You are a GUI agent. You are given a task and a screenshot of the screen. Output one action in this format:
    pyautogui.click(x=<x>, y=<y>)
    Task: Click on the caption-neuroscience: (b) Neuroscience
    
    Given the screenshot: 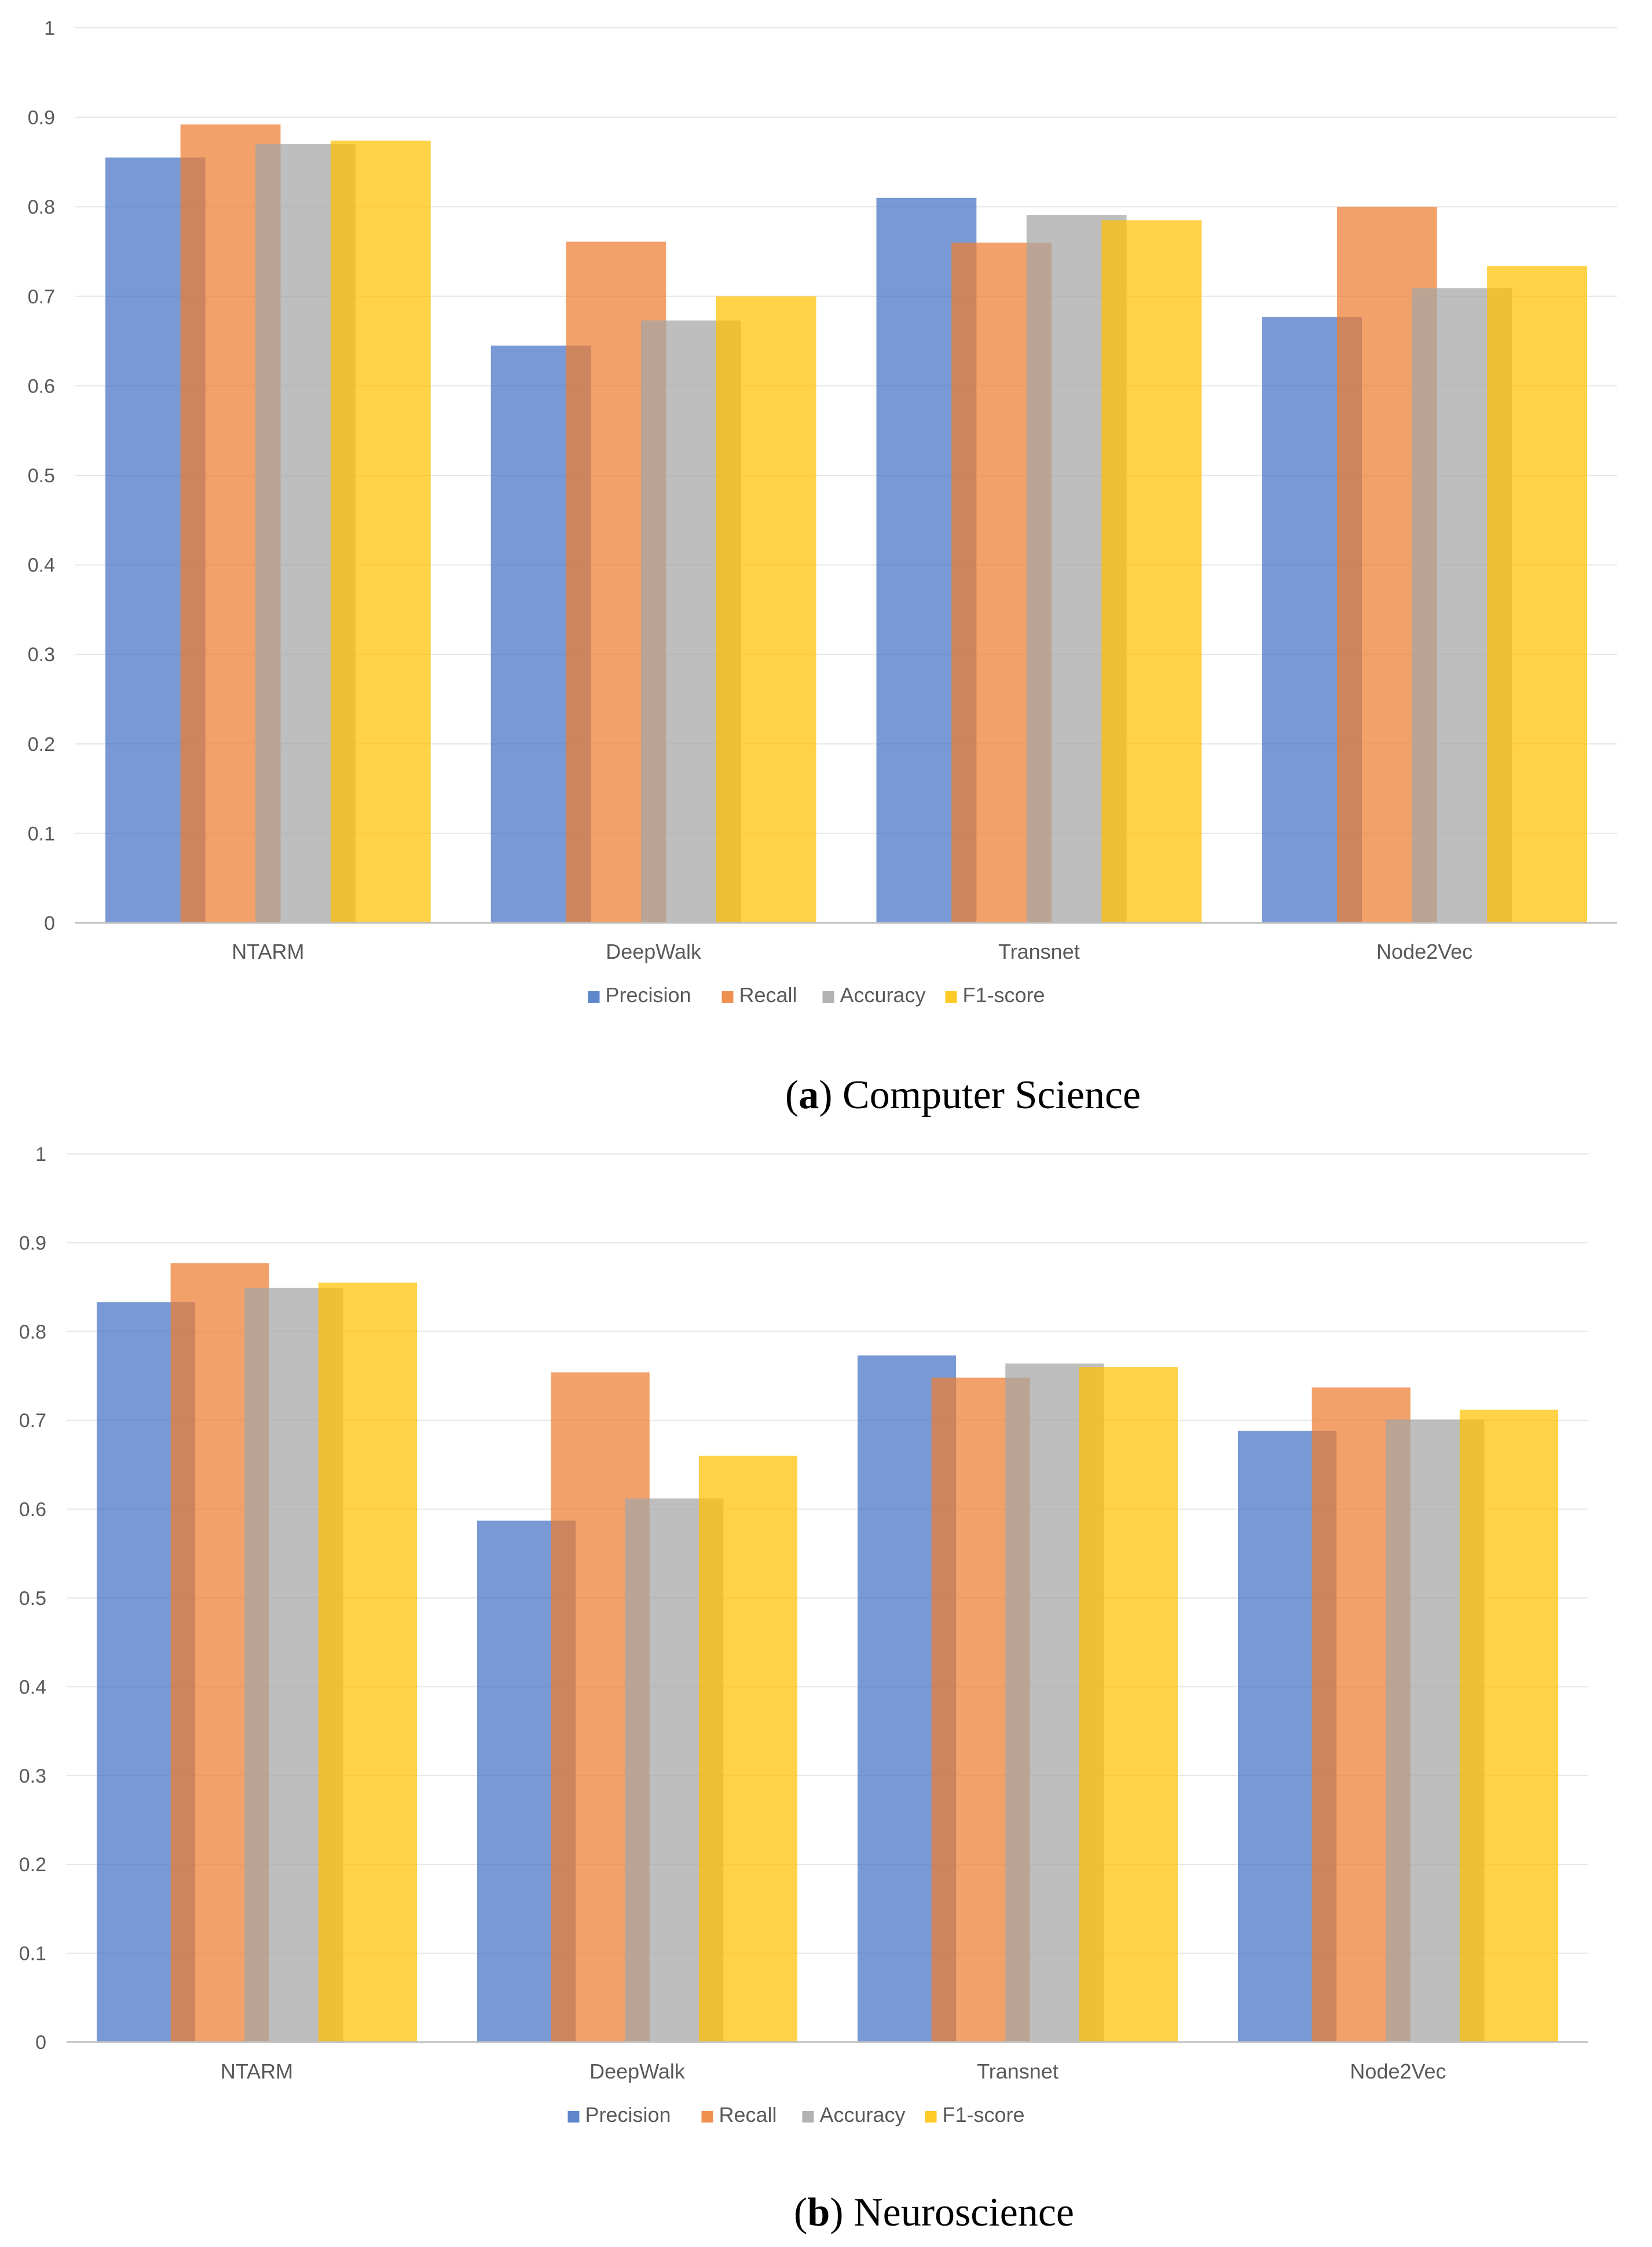 What is the action you would take?
    pyautogui.click(x=934, y=2212)
    